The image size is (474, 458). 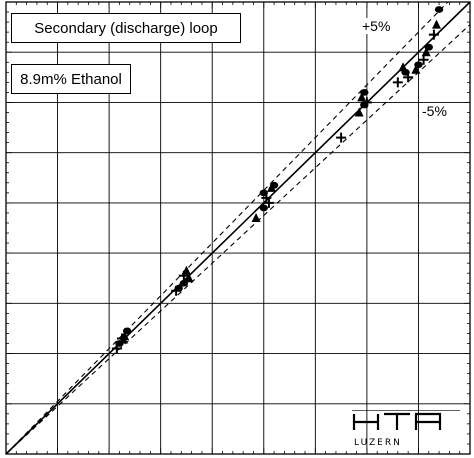 I want to click on logo-subtext: LUZERN, so click(x=378, y=443).